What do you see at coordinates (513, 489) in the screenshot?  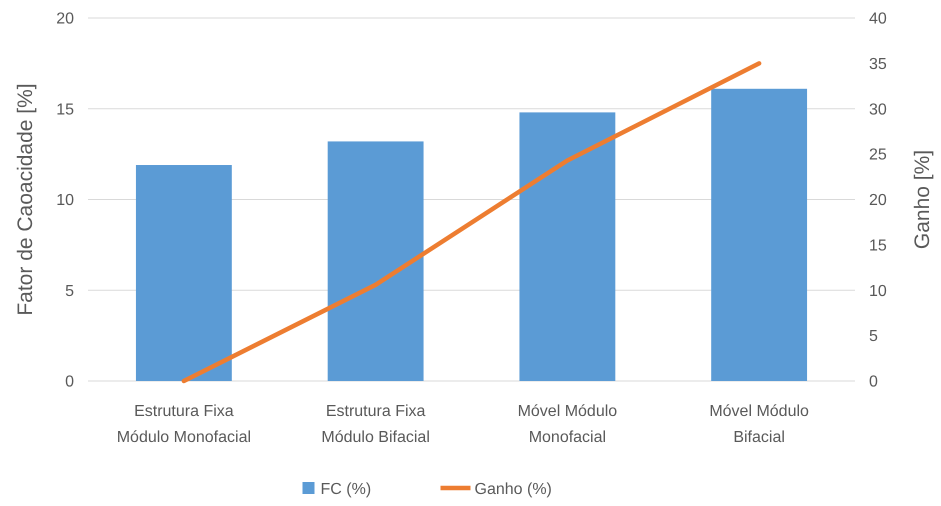 I see `legend-label: Ganho (%)` at bounding box center [513, 489].